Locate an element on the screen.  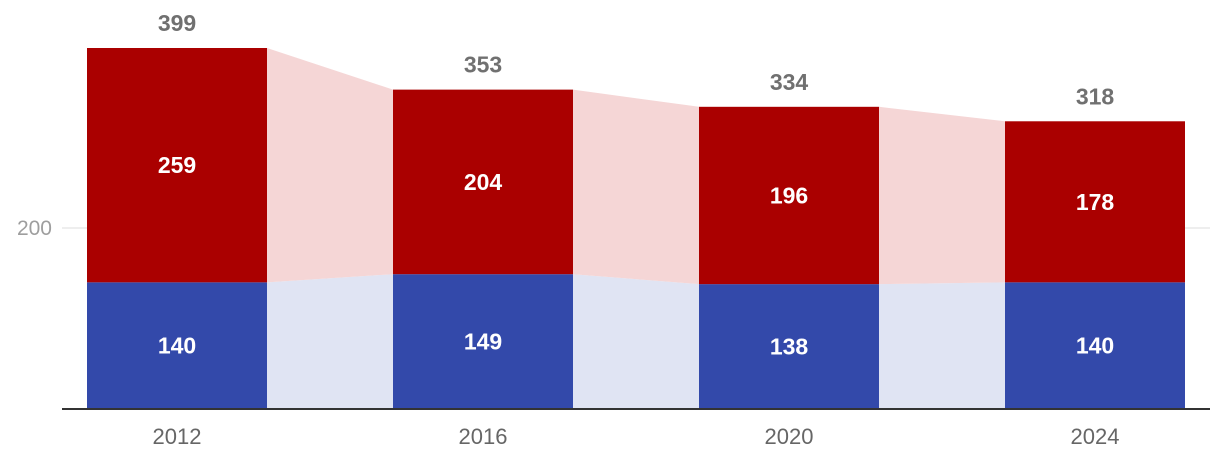
data-label-blue-2016: 149 is located at coordinates (483, 342).